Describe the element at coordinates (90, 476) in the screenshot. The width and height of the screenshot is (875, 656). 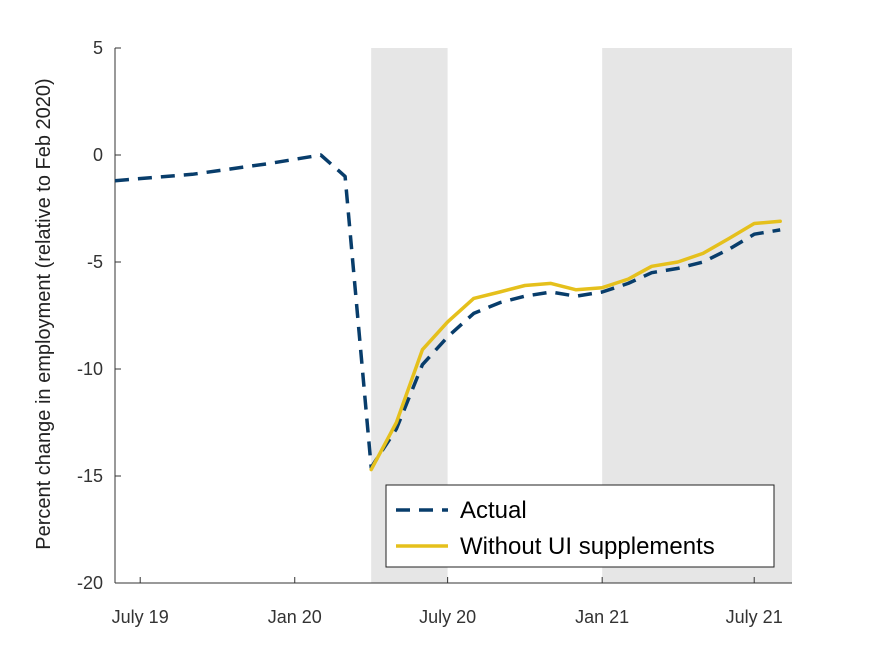
I see `y-tick-label: -15` at that location.